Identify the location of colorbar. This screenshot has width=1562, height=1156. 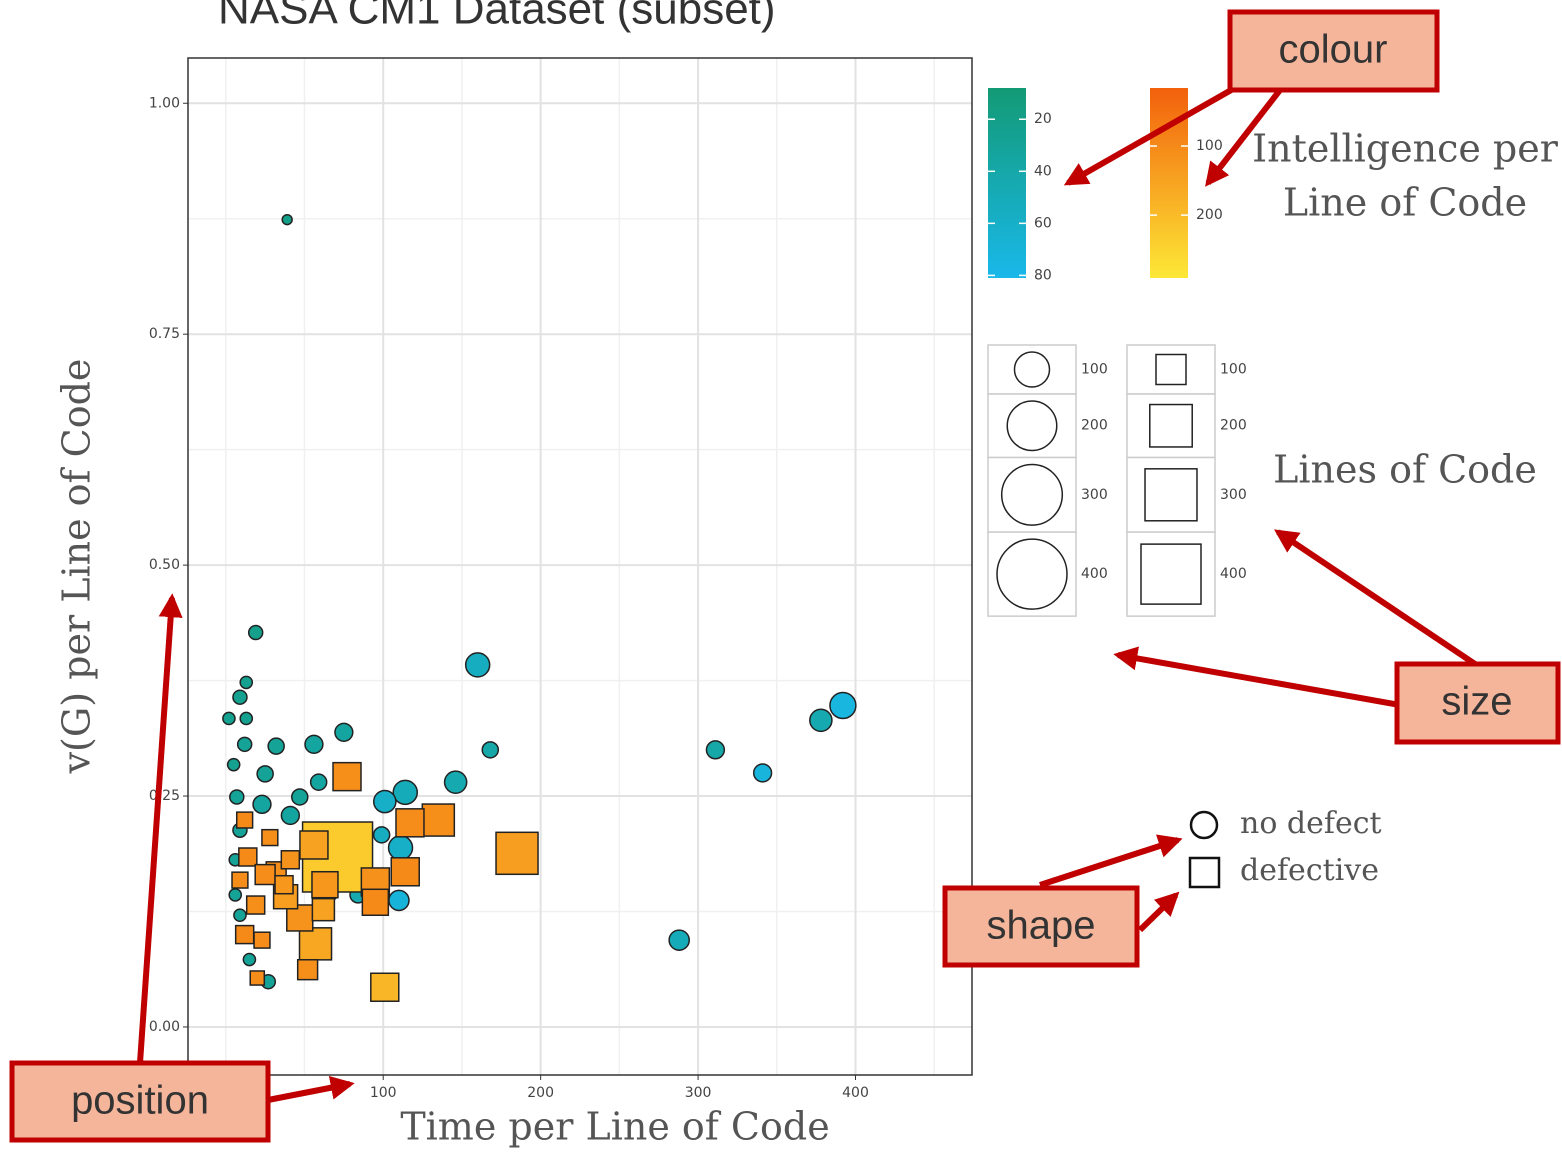
(1007, 183).